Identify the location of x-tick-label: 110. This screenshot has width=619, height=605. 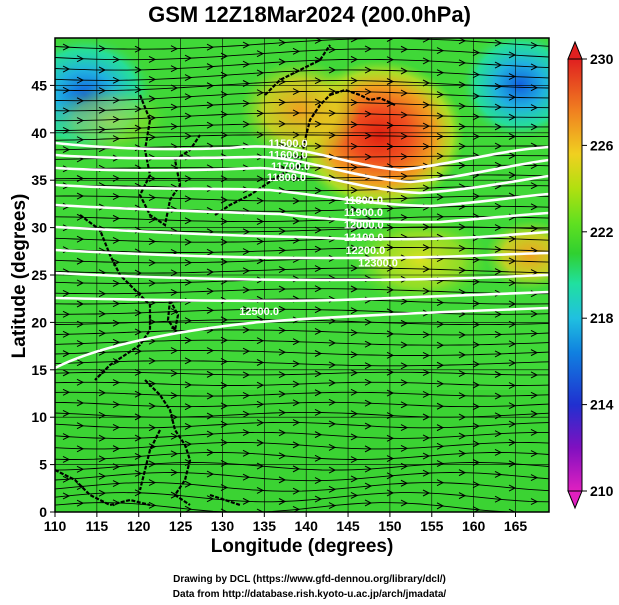
(55, 526).